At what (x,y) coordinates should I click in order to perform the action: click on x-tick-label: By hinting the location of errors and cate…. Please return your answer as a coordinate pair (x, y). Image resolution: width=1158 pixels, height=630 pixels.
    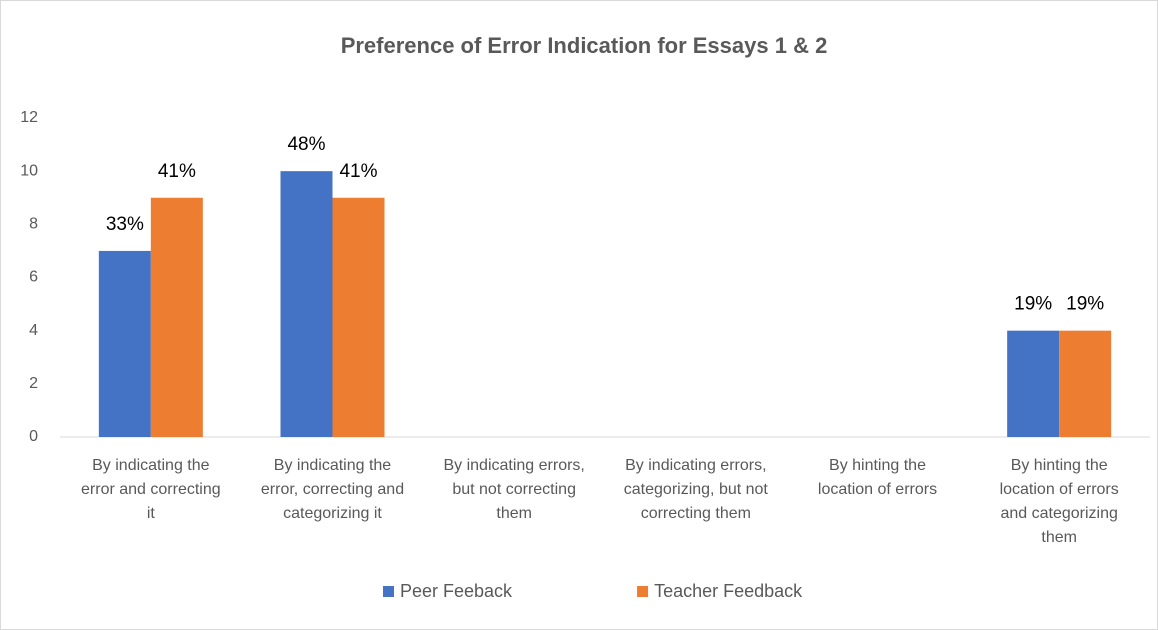
    Looking at the image, I should click on (1059, 501).